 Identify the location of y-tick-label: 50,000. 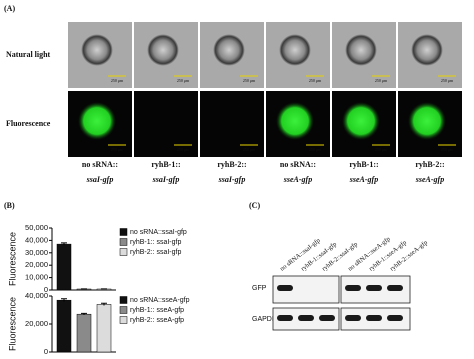
(36, 227).